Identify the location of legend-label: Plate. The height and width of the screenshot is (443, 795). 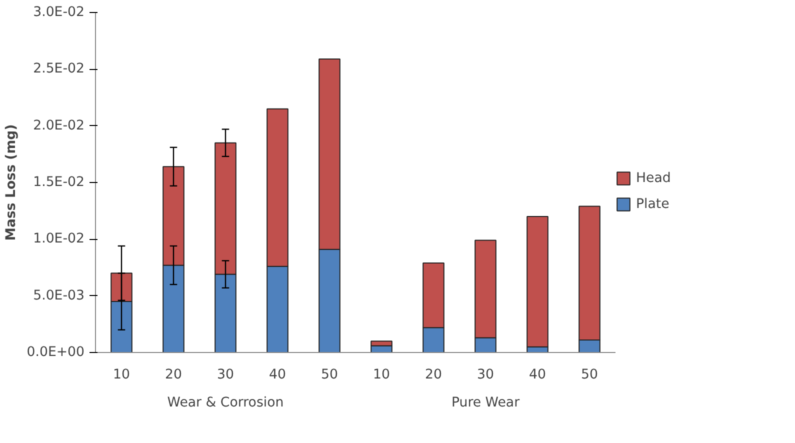
(653, 204).